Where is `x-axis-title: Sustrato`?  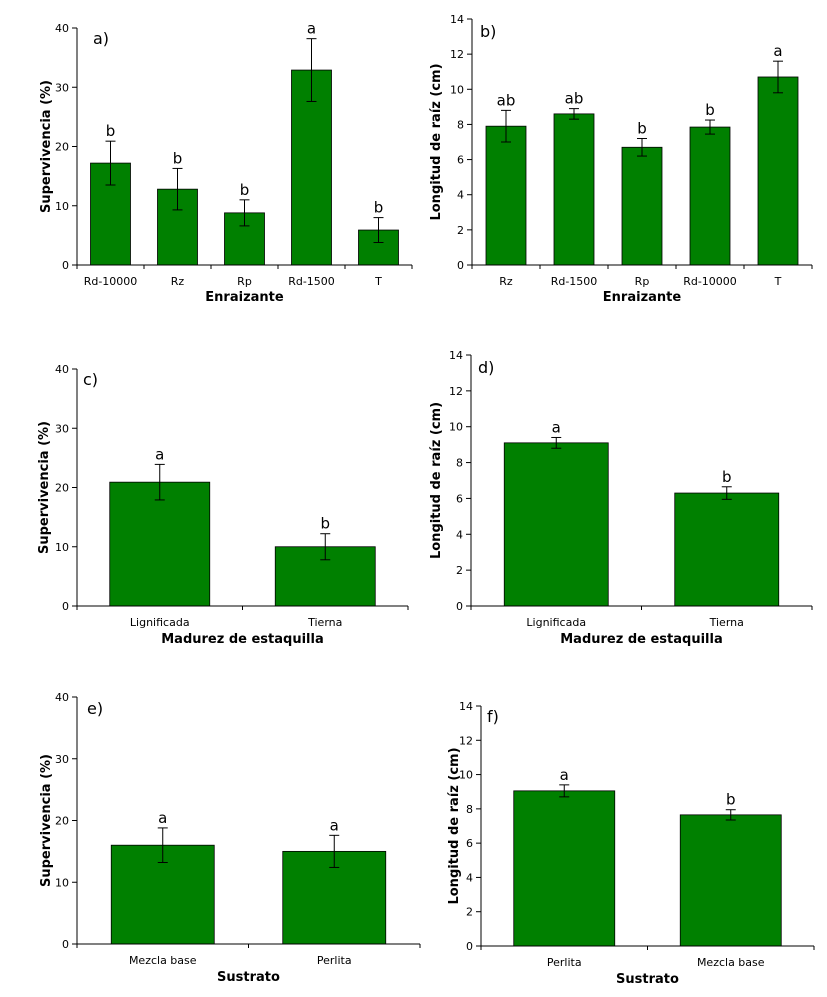 x-axis-title: Sustrato is located at coordinates (647, 979).